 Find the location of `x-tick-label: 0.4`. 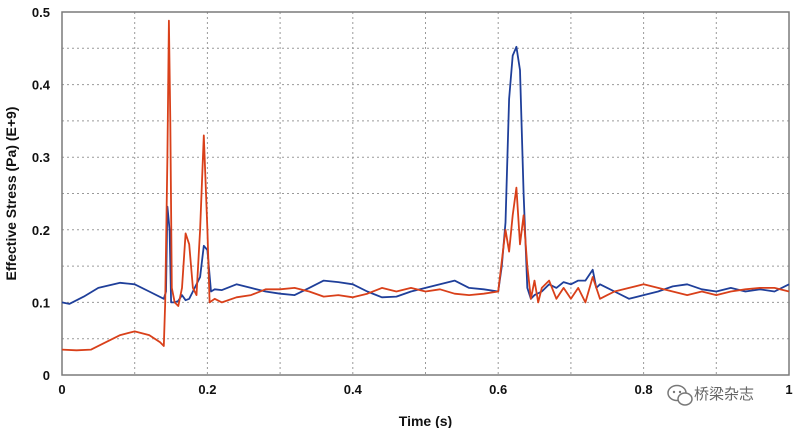

x-tick-label: 0.4 is located at coordinates (353, 389).